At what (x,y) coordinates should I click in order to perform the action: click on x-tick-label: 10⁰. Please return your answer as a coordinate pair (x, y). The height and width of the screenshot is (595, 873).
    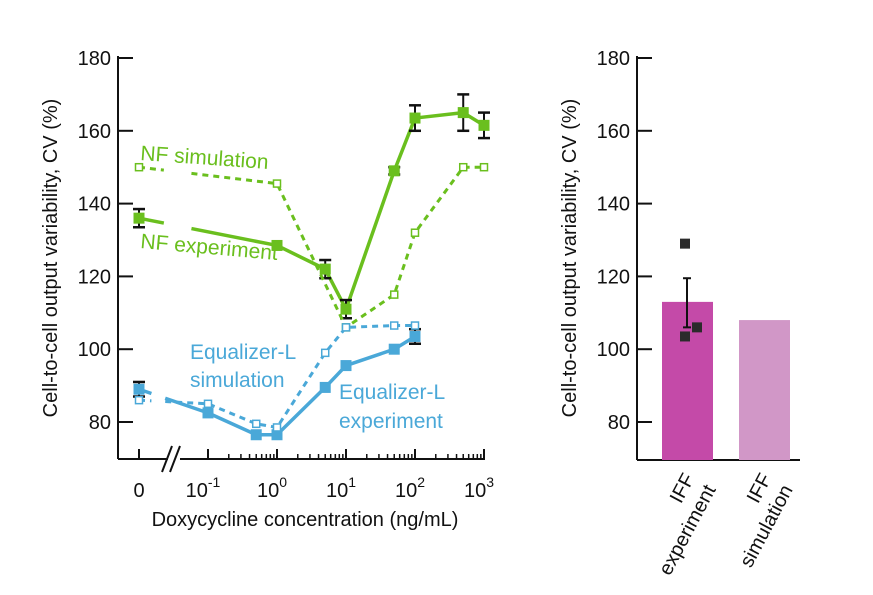
    Looking at the image, I should click on (272, 488).